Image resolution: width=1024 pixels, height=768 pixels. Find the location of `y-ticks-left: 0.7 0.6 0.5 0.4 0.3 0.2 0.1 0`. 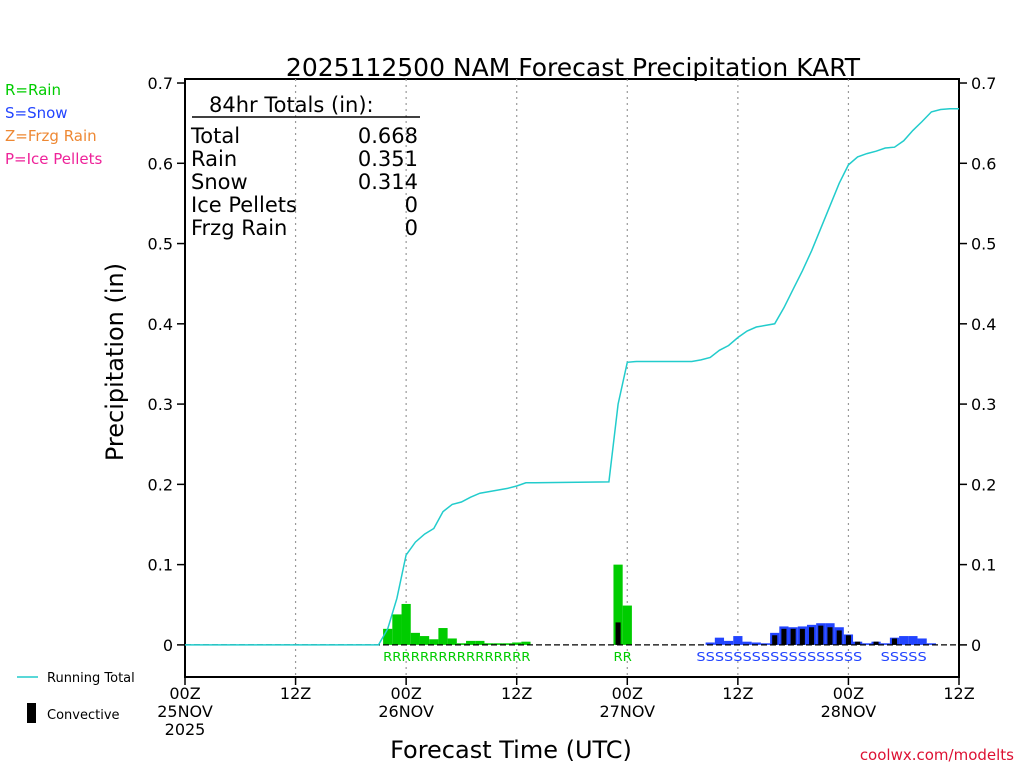

y-ticks-left: 0.7 0.6 0.5 0.4 0.3 0.2 0.1 0 is located at coordinates (166, 364).